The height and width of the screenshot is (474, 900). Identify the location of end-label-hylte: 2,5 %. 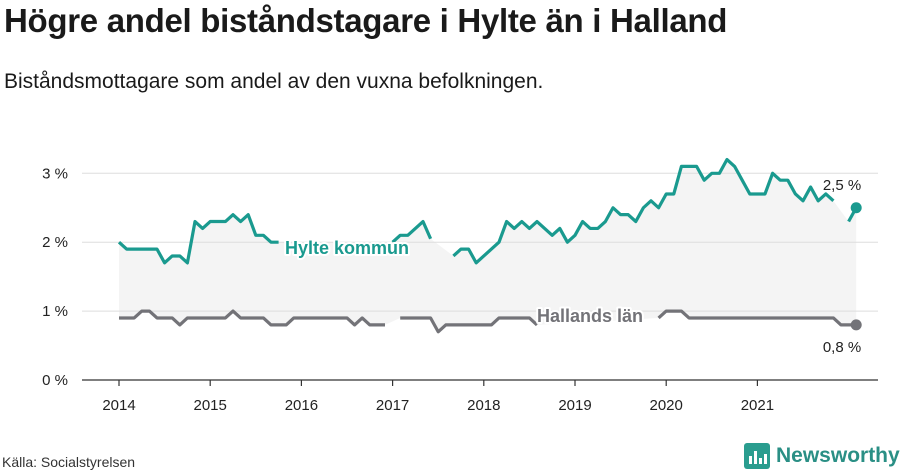
(842, 185).